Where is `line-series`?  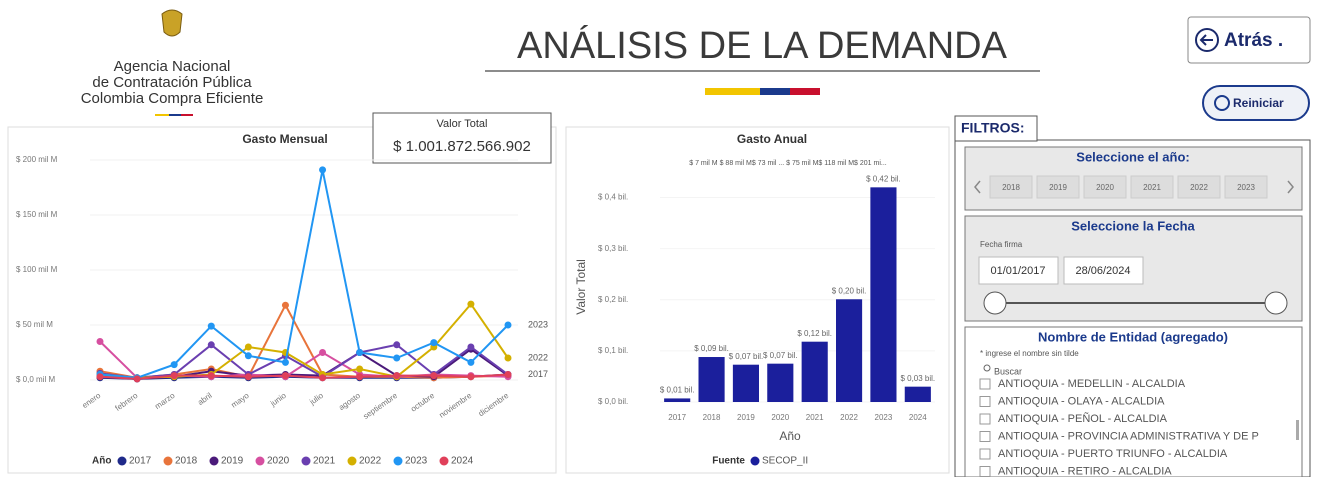
line-series is located at coordinates (304, 361).